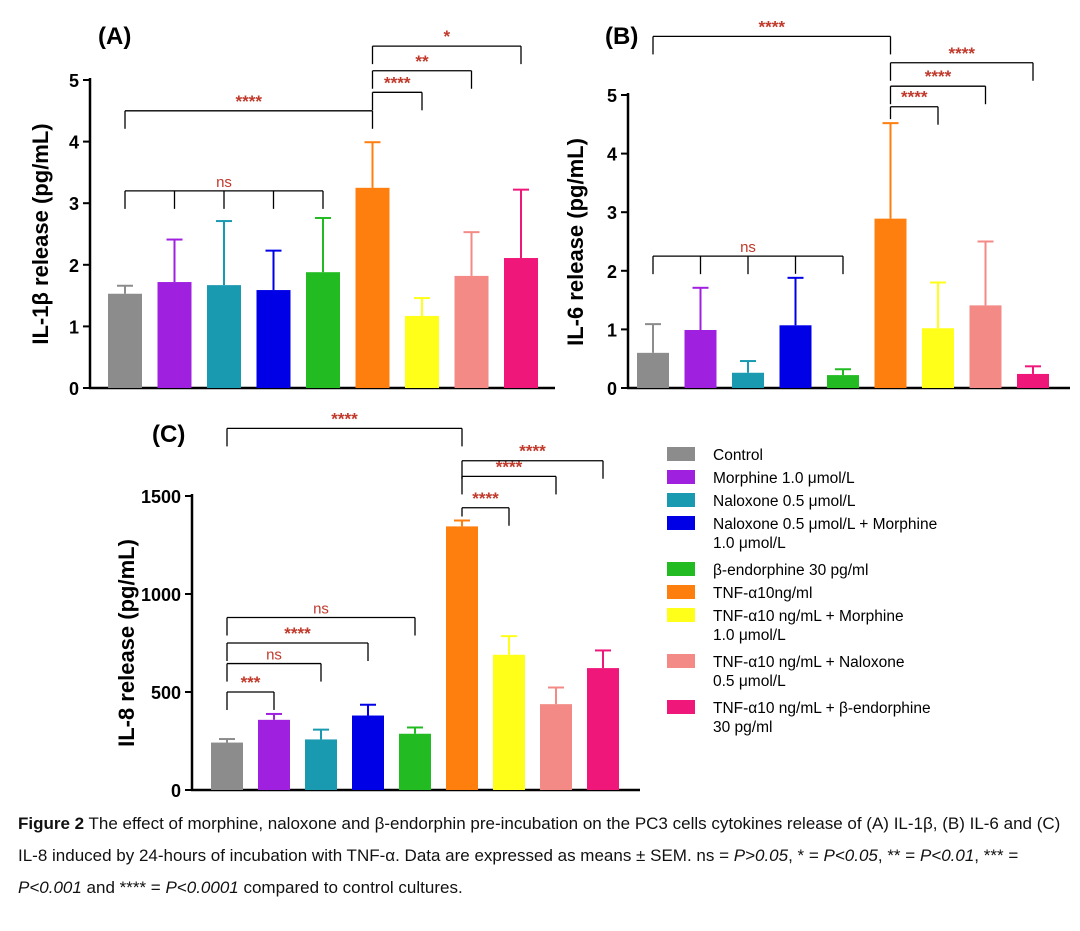  I want to click on y-axis-label: IL-1β release (pg/mL), so click(40, 233).